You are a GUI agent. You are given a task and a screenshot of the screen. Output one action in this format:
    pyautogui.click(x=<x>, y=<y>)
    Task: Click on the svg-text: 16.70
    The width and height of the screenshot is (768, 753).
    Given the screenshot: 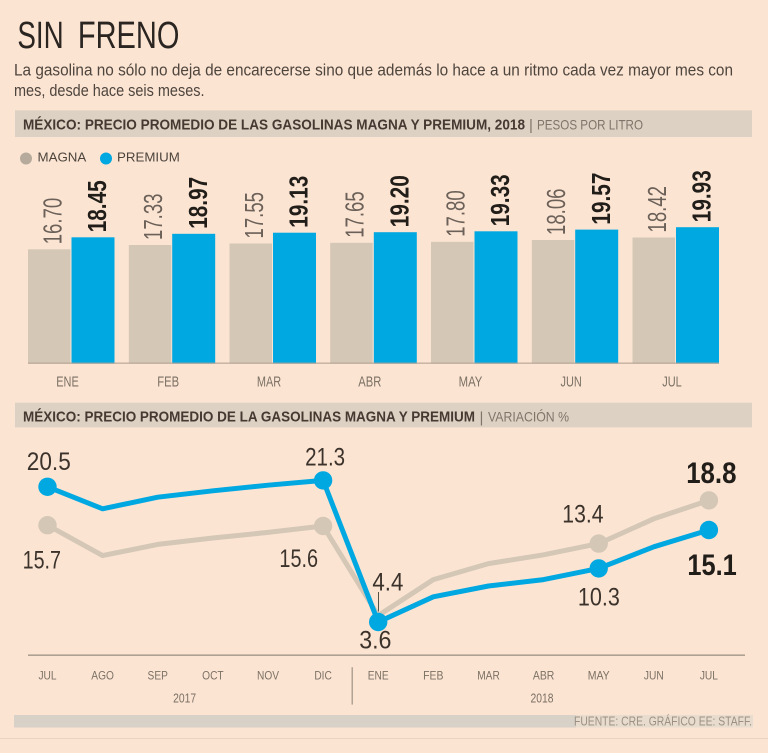 What is the action you would take?
    pyautogui.click(x=53, y=221)
    